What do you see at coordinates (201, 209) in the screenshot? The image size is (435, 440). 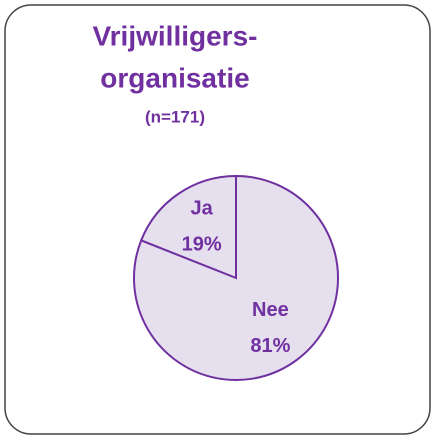 I see `slice-label: Ja` at bounding box center [201, 209].